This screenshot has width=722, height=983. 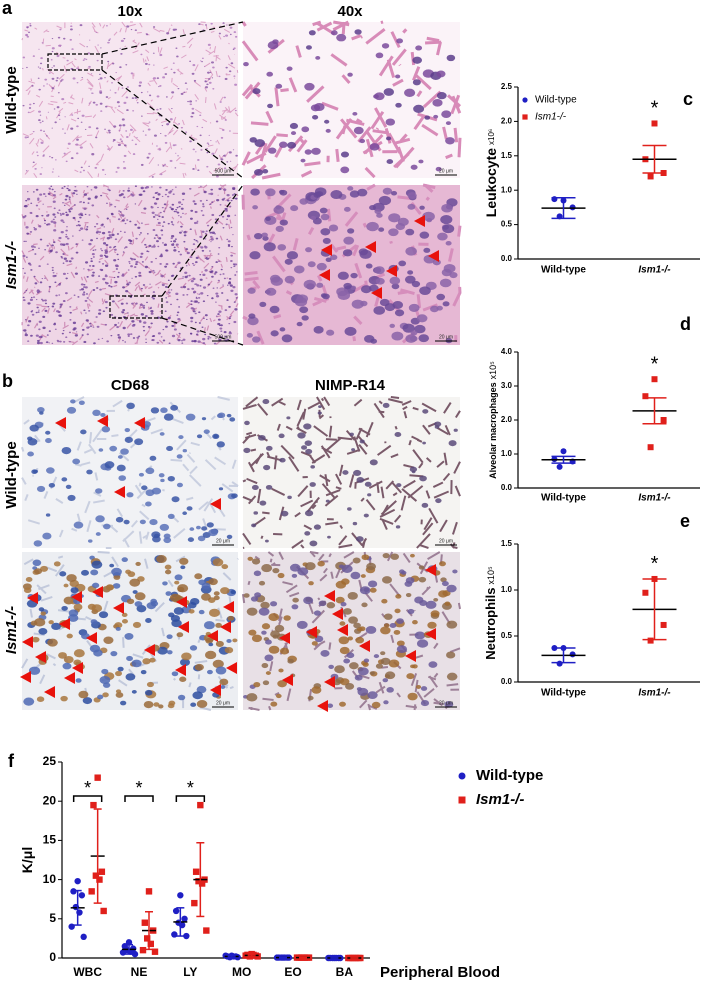 What do you see at coordinates (350, 11) in the screenshot?
I see `column-header: 40x` at bounding box center [350, 11].